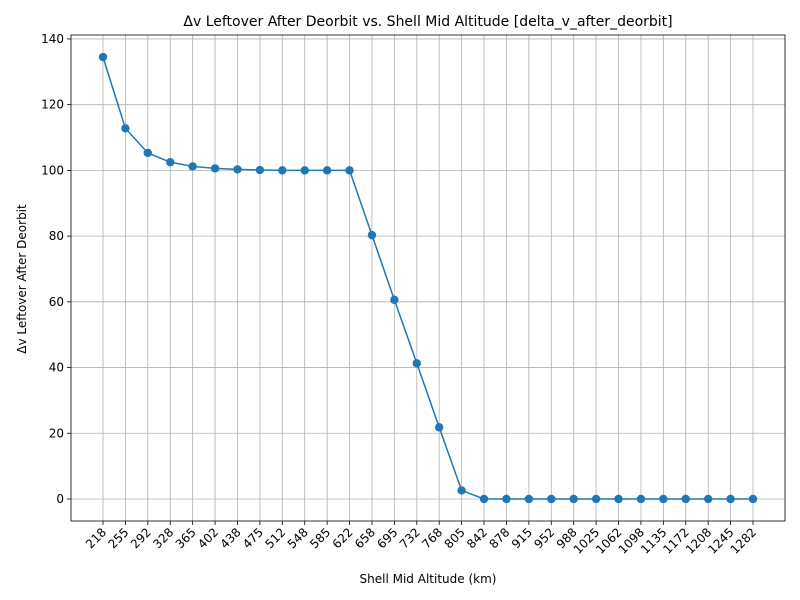  I want to click on y-tick-label: 40, so click(56, 368).